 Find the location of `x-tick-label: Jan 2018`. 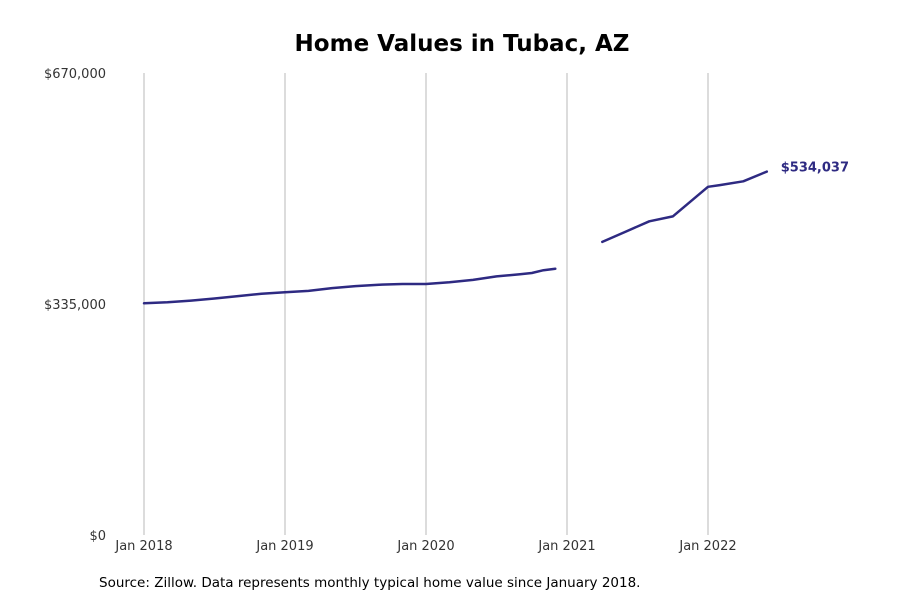

x-tick-label: Jan 2018 is located at coordinates (143, 546).